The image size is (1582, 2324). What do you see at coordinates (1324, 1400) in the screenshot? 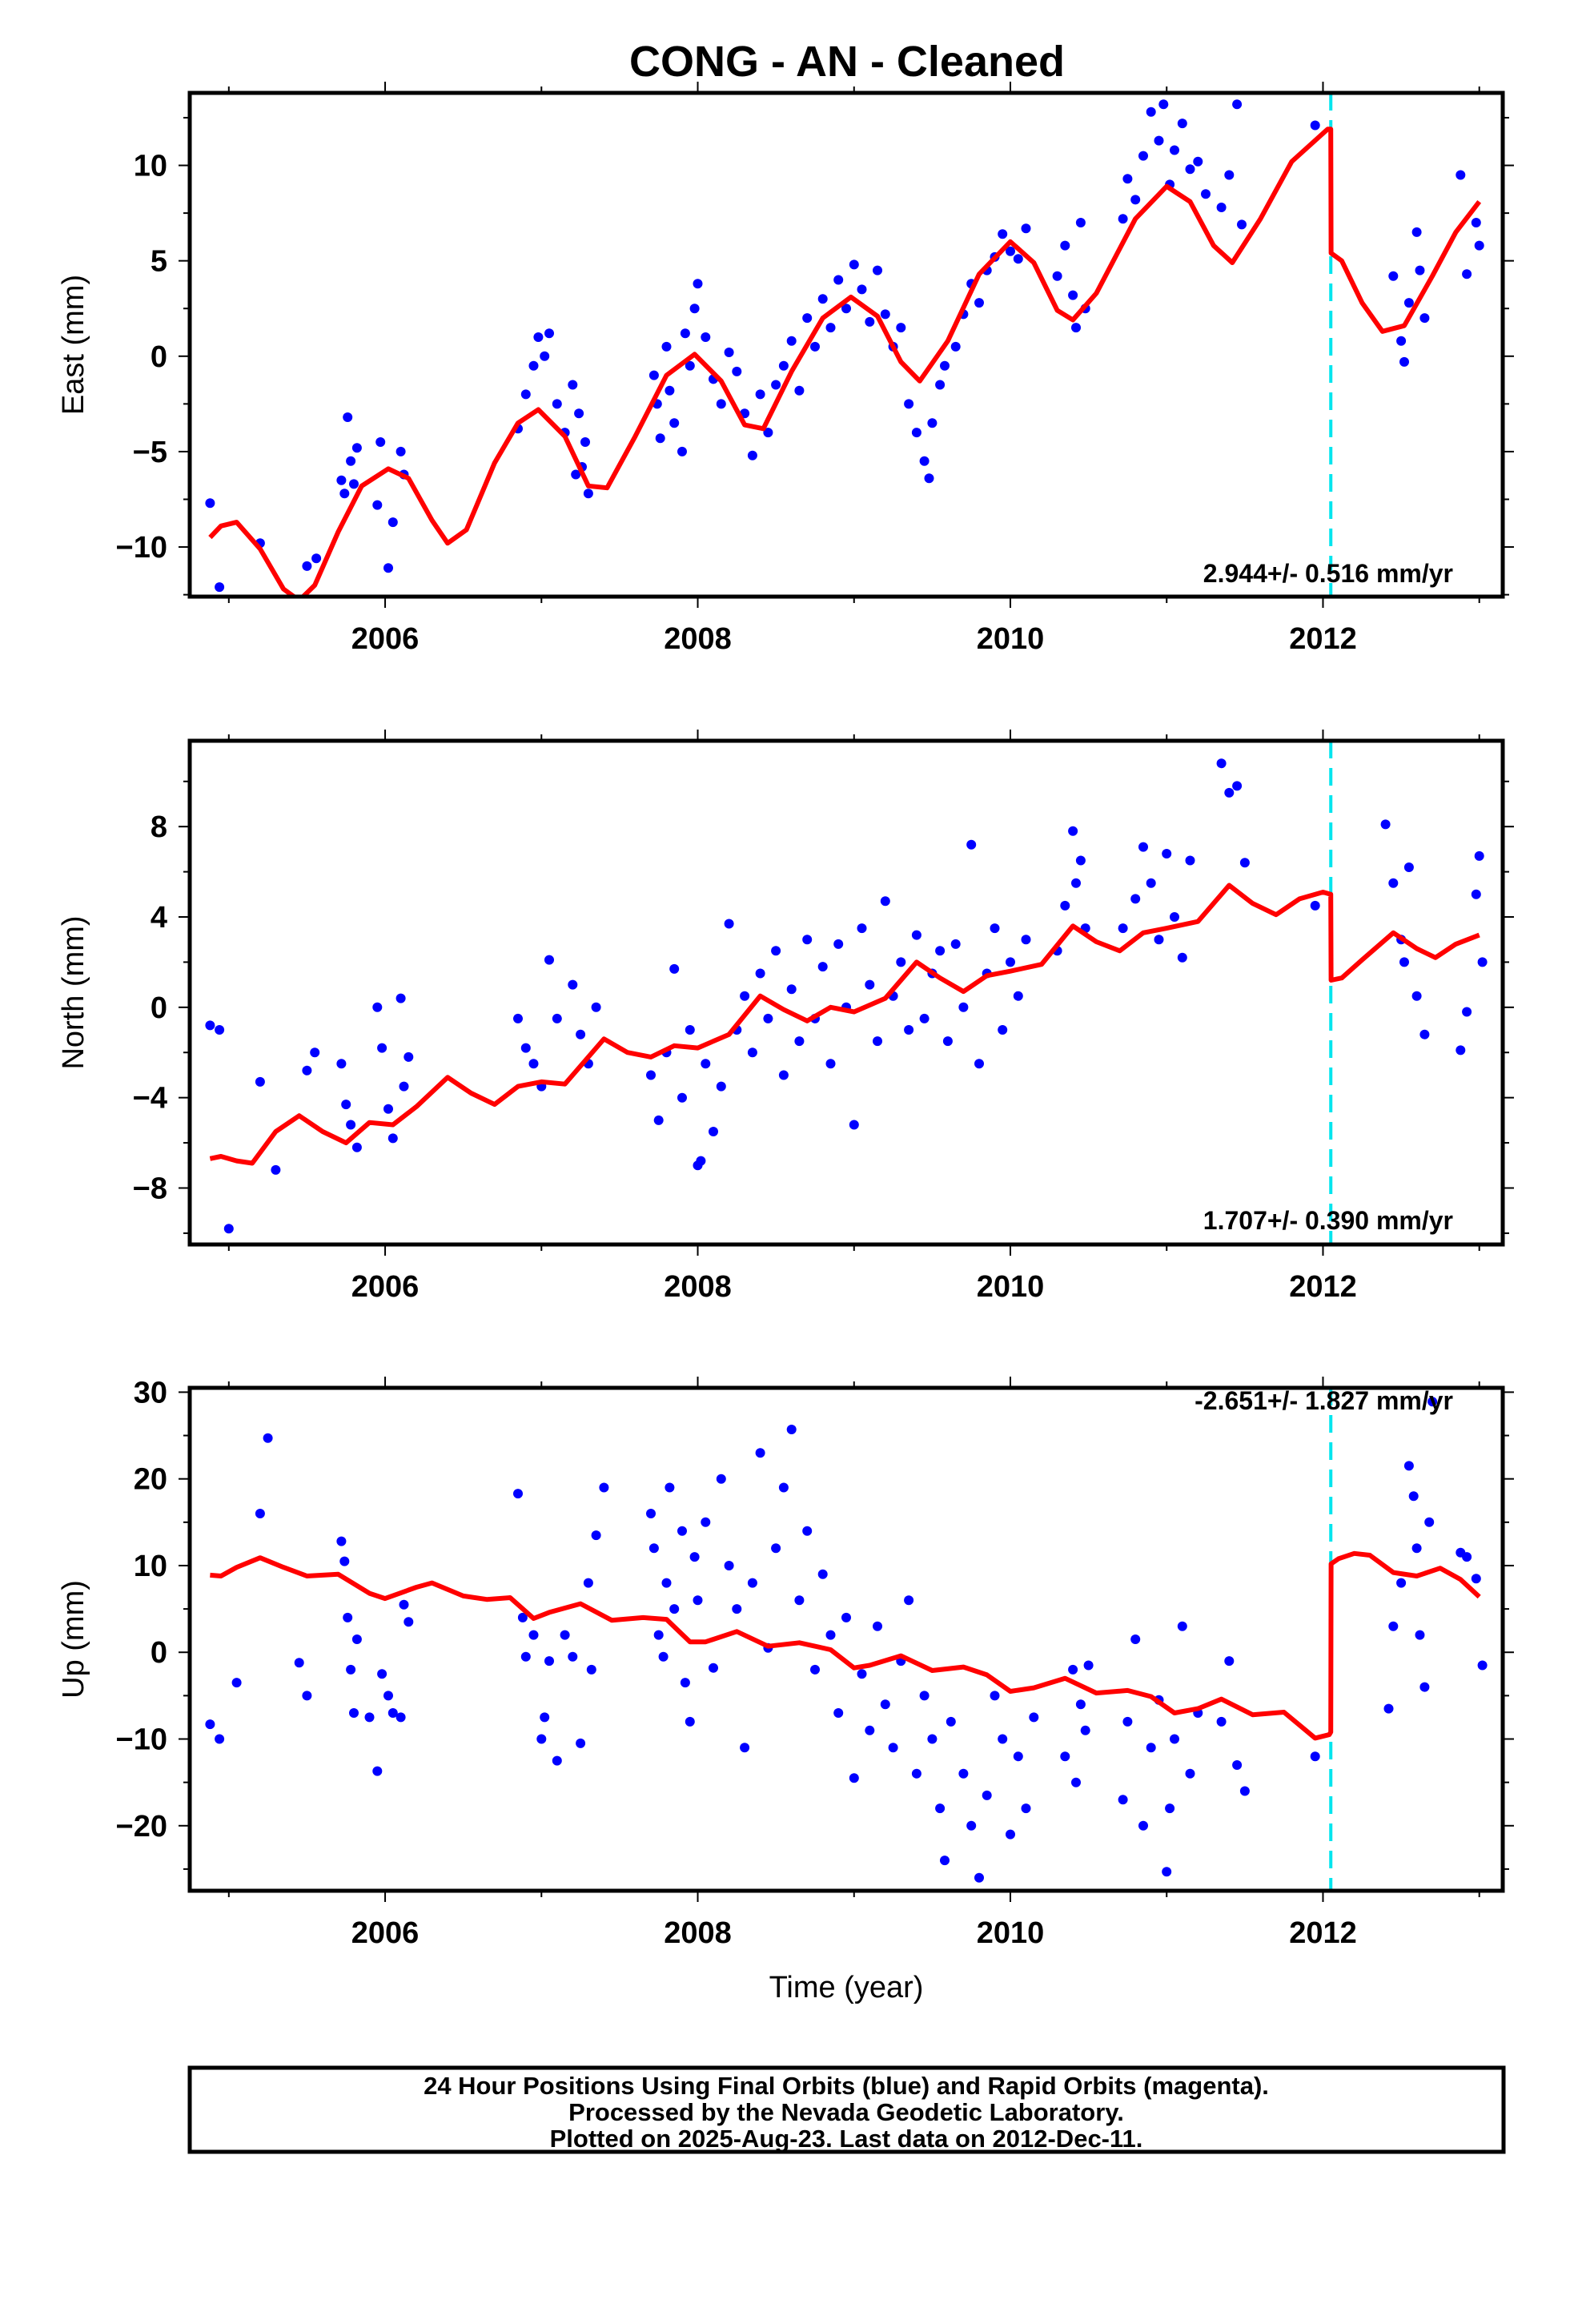
I see `rate-label: -2.651+/- 1.827 mm/yr` at bounding box center [1324, 1400].